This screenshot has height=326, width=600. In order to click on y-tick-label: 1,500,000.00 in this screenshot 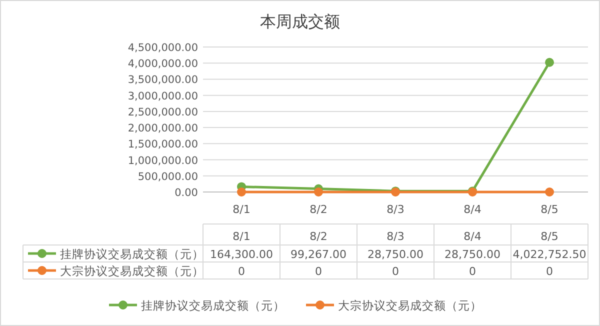, I will do `click(163, 144)`.